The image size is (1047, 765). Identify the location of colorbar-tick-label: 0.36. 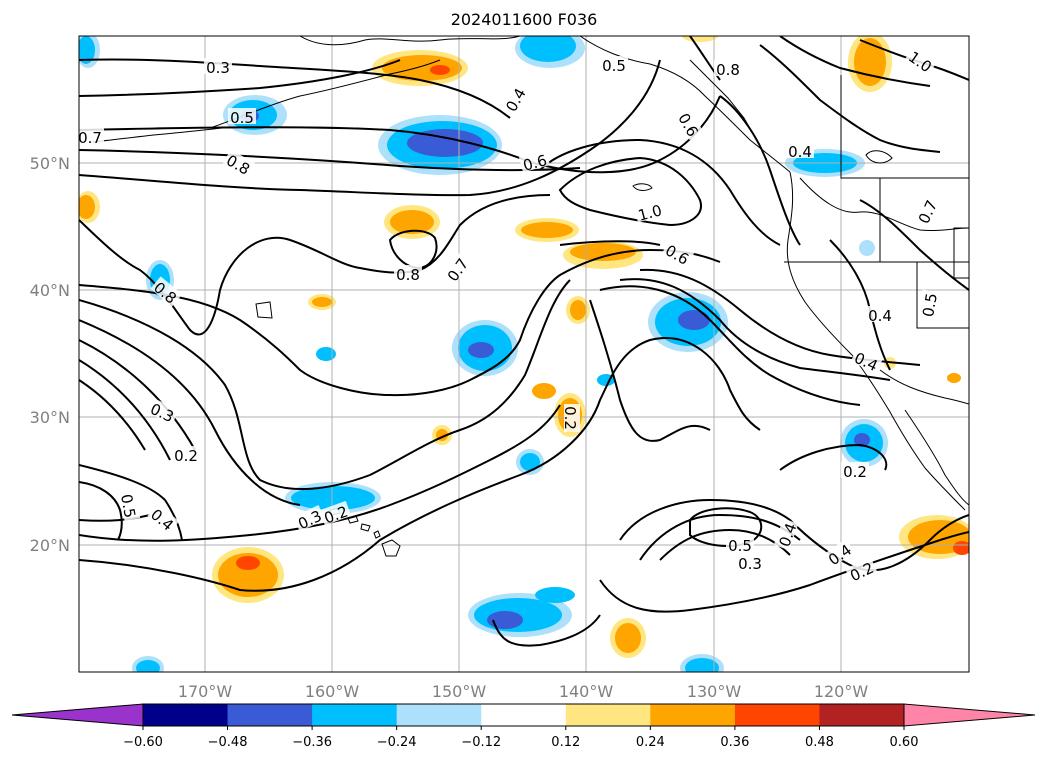
(734, 742).